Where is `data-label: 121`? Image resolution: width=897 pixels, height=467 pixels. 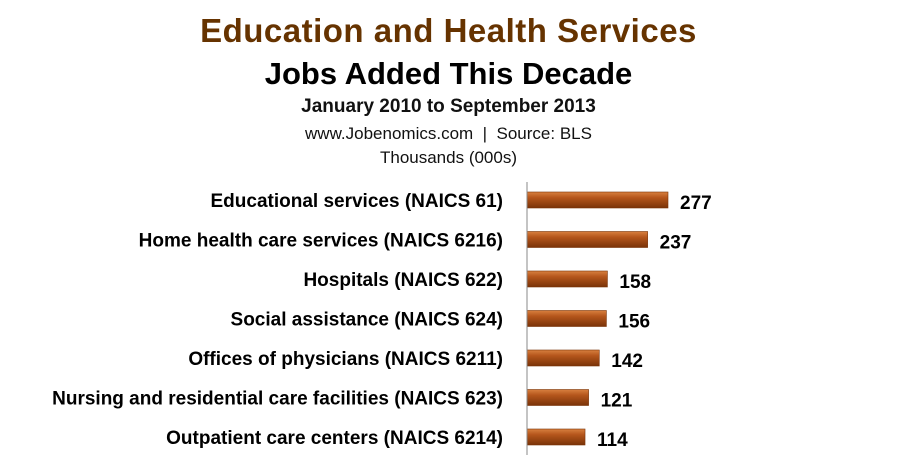
data-label: 121 is located at coordinates (617, 401).